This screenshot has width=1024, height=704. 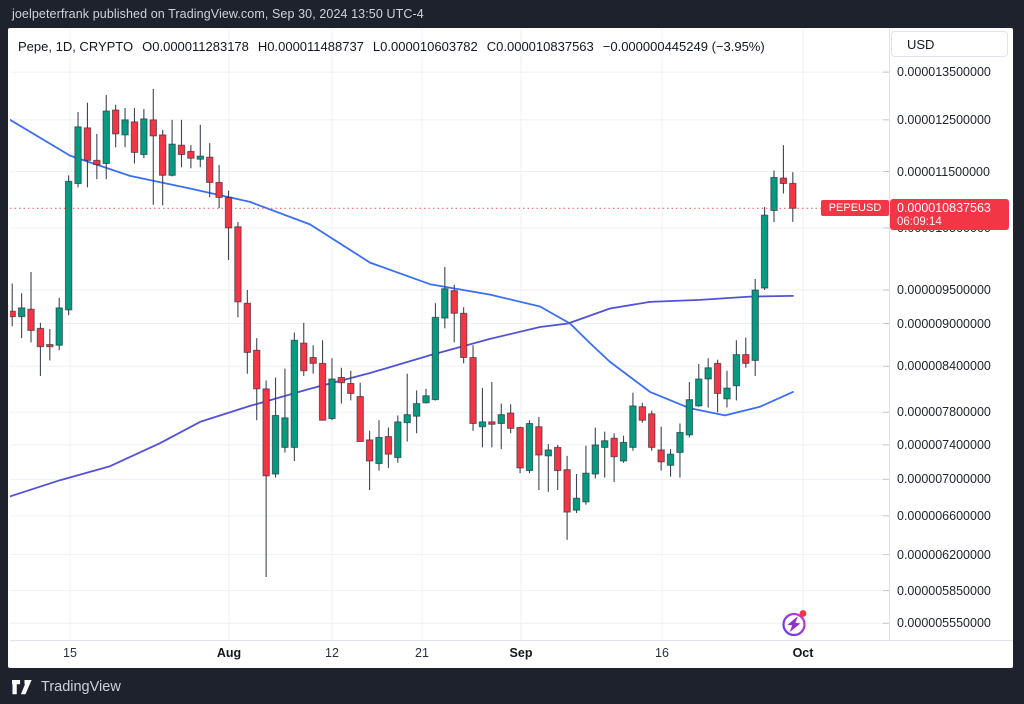 I want to click on time-tick-label: 21, so click(x=422, y=653).